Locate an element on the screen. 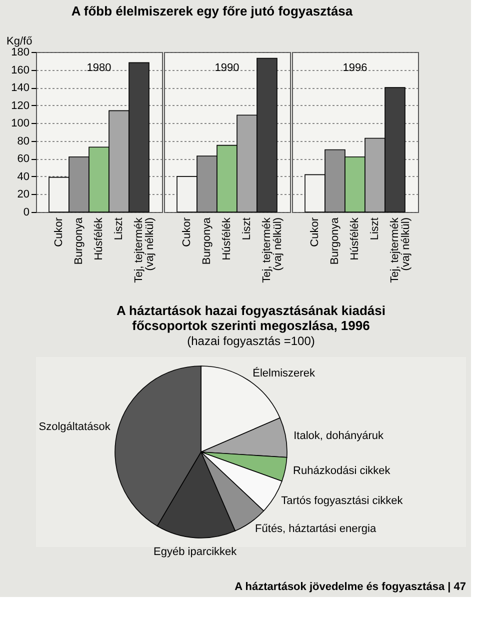 The height and width of the screenshot is (640, 480). text: A főbb élelmiszerek egy főre jutó fogyasztása is located at coordinates (212, 11).